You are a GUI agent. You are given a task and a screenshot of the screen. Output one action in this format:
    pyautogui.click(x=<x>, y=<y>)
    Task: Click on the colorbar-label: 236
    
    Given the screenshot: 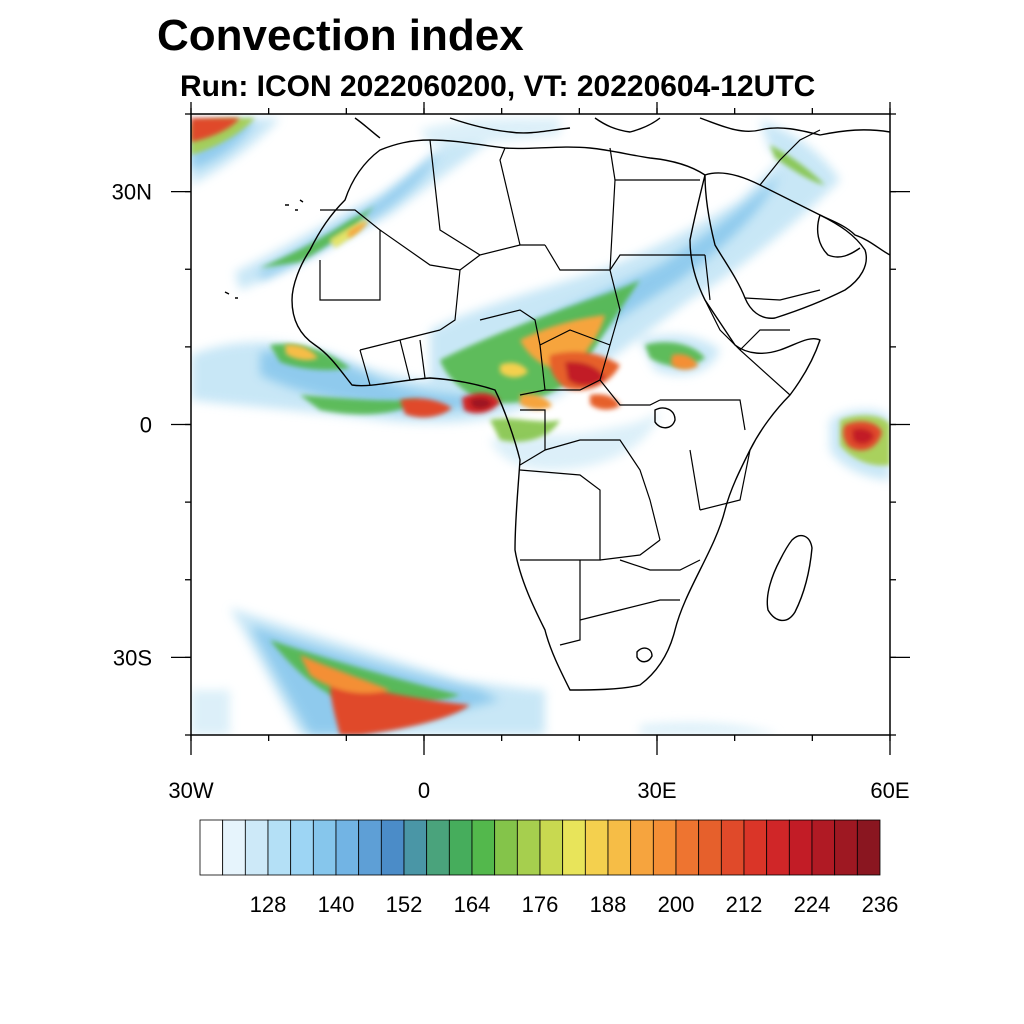 What is the action you would take?
    pyautogui.click(x=880, y=904)
    